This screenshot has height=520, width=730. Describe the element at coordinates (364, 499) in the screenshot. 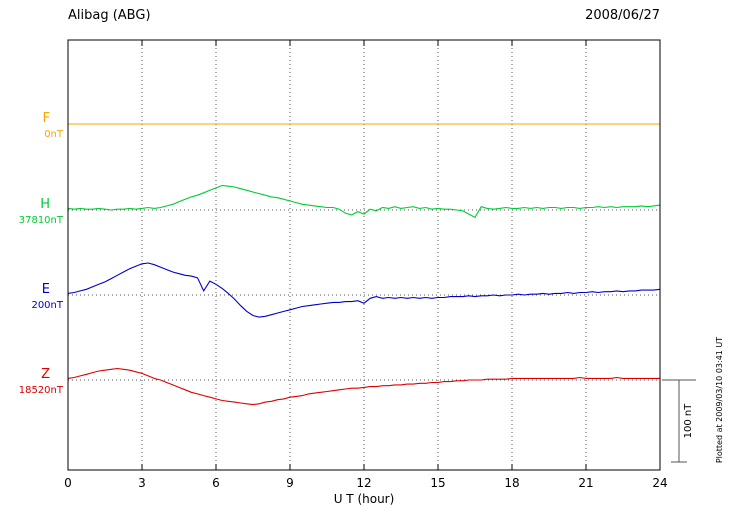

I see `x-axis-label: U T (hour)` at that location.